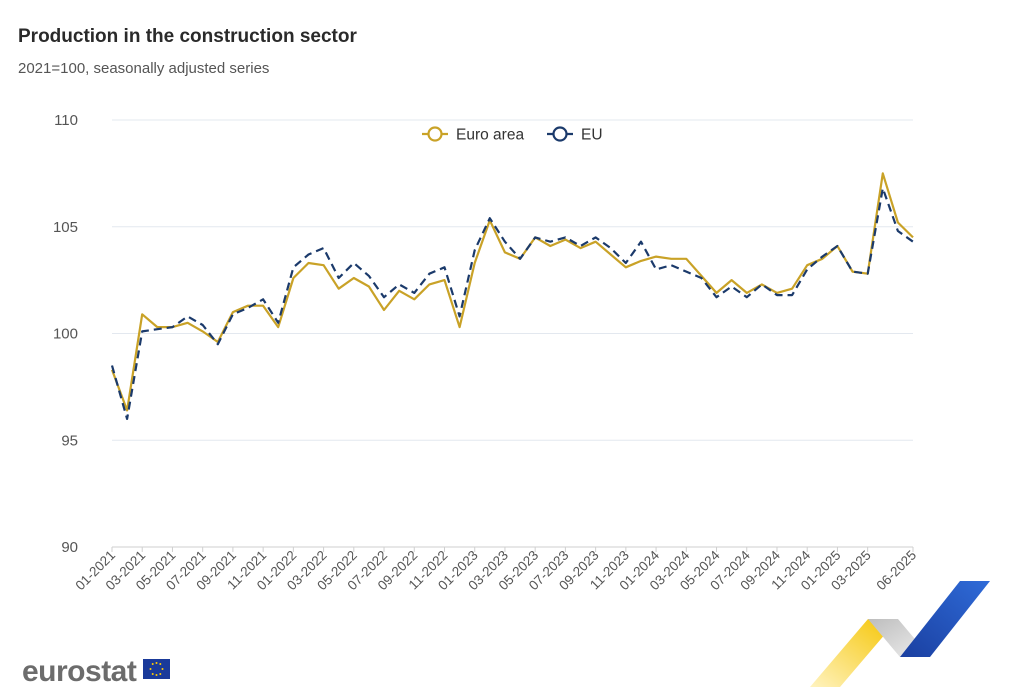 The height and width of the screenshot is (700, 1024). What do you see at coordinates (69, 440) in the screenshot?
I see `y-tick-label: 95` at bounding box center [69, 440].